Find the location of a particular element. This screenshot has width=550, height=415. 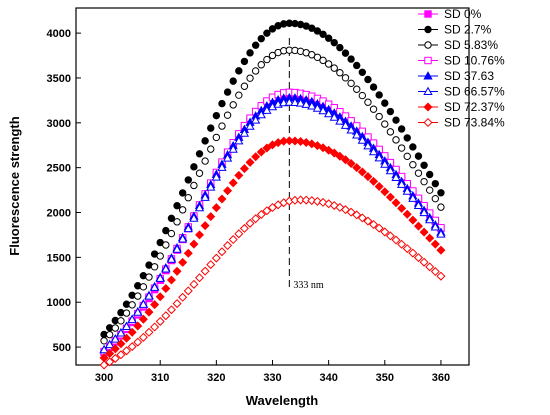

legend-item: SD 5.83% is located at coordinates (458, 45).